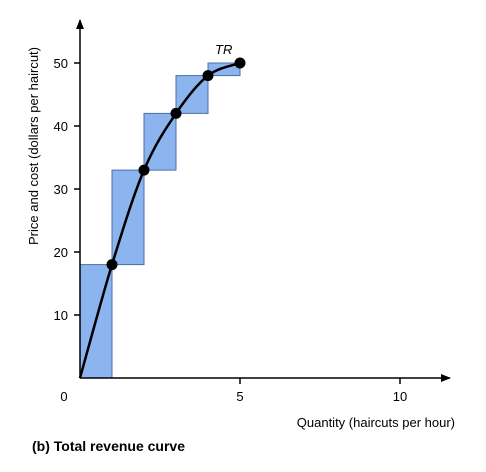  I want to click on figure-caption: (b) Total revenue curve, so click(109, 446).